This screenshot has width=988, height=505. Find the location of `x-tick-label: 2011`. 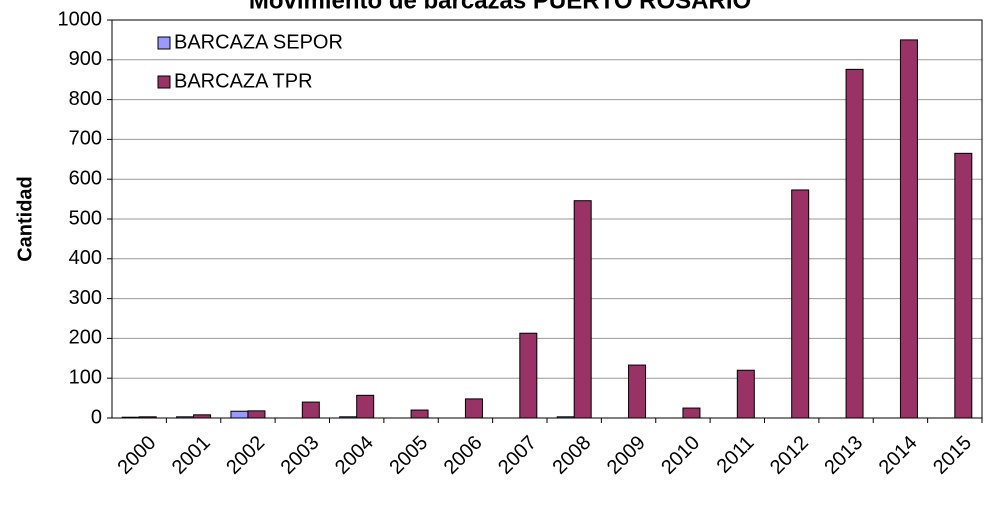

x-tick-label: 2011 is located at coordinates (736, 455).